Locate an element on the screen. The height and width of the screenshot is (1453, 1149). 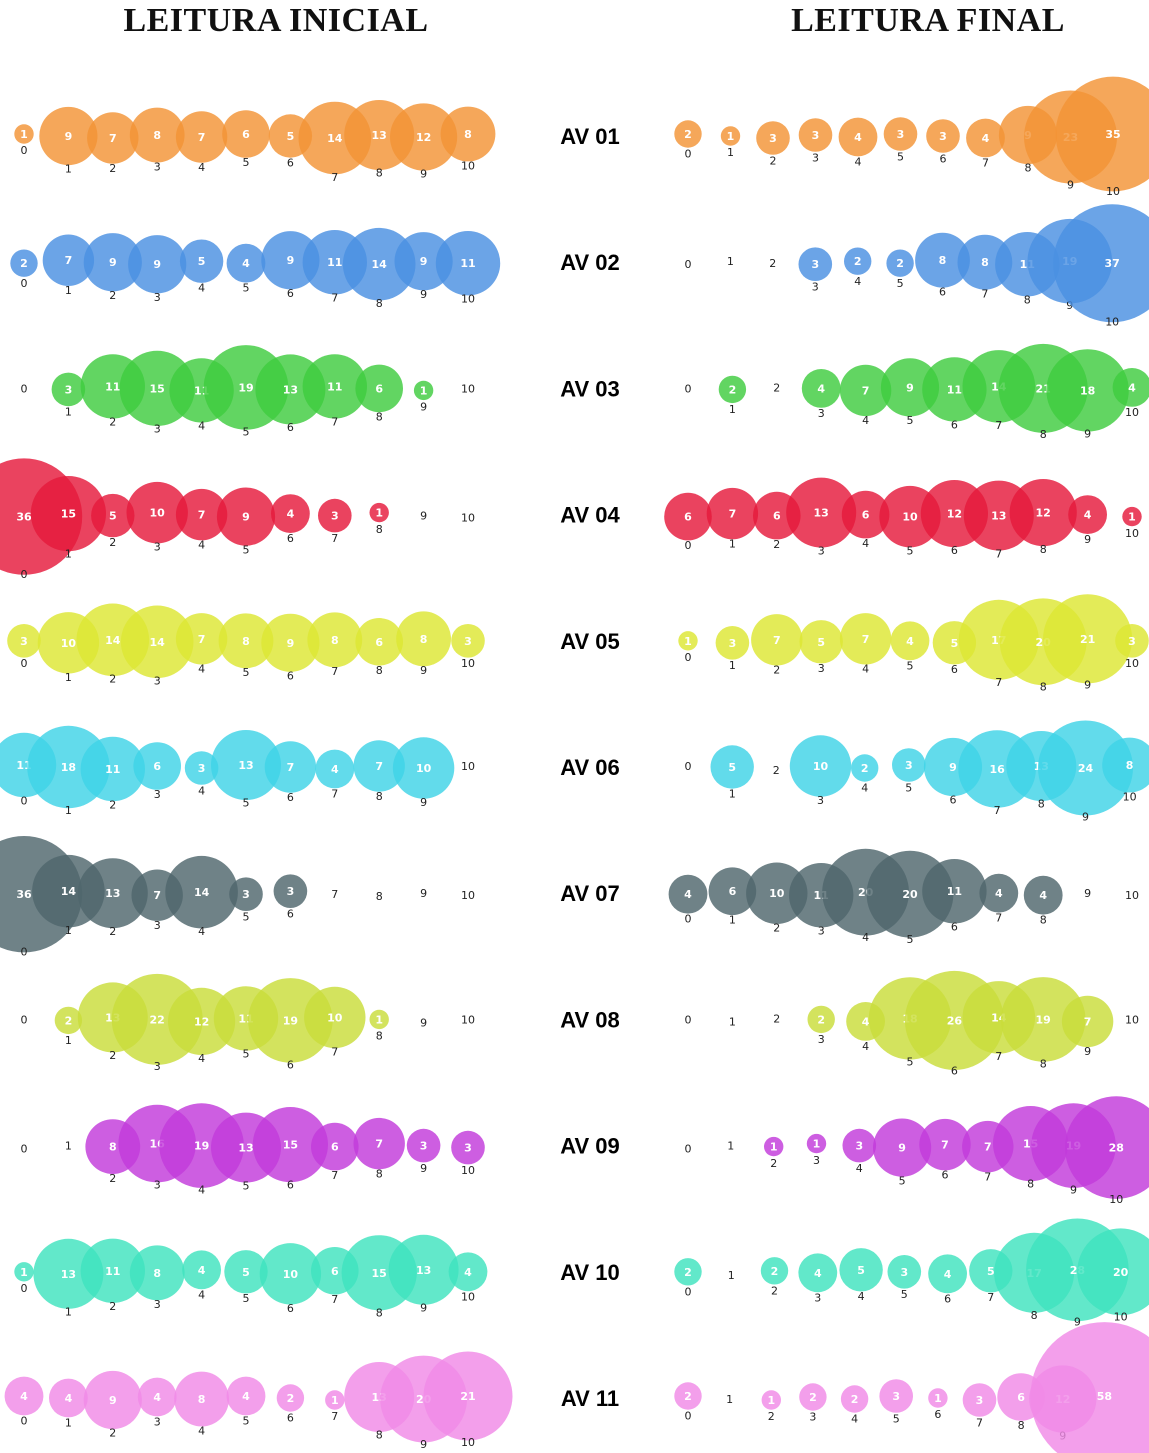
bubble-value-label: 11 is located at coordinates (954, 891).